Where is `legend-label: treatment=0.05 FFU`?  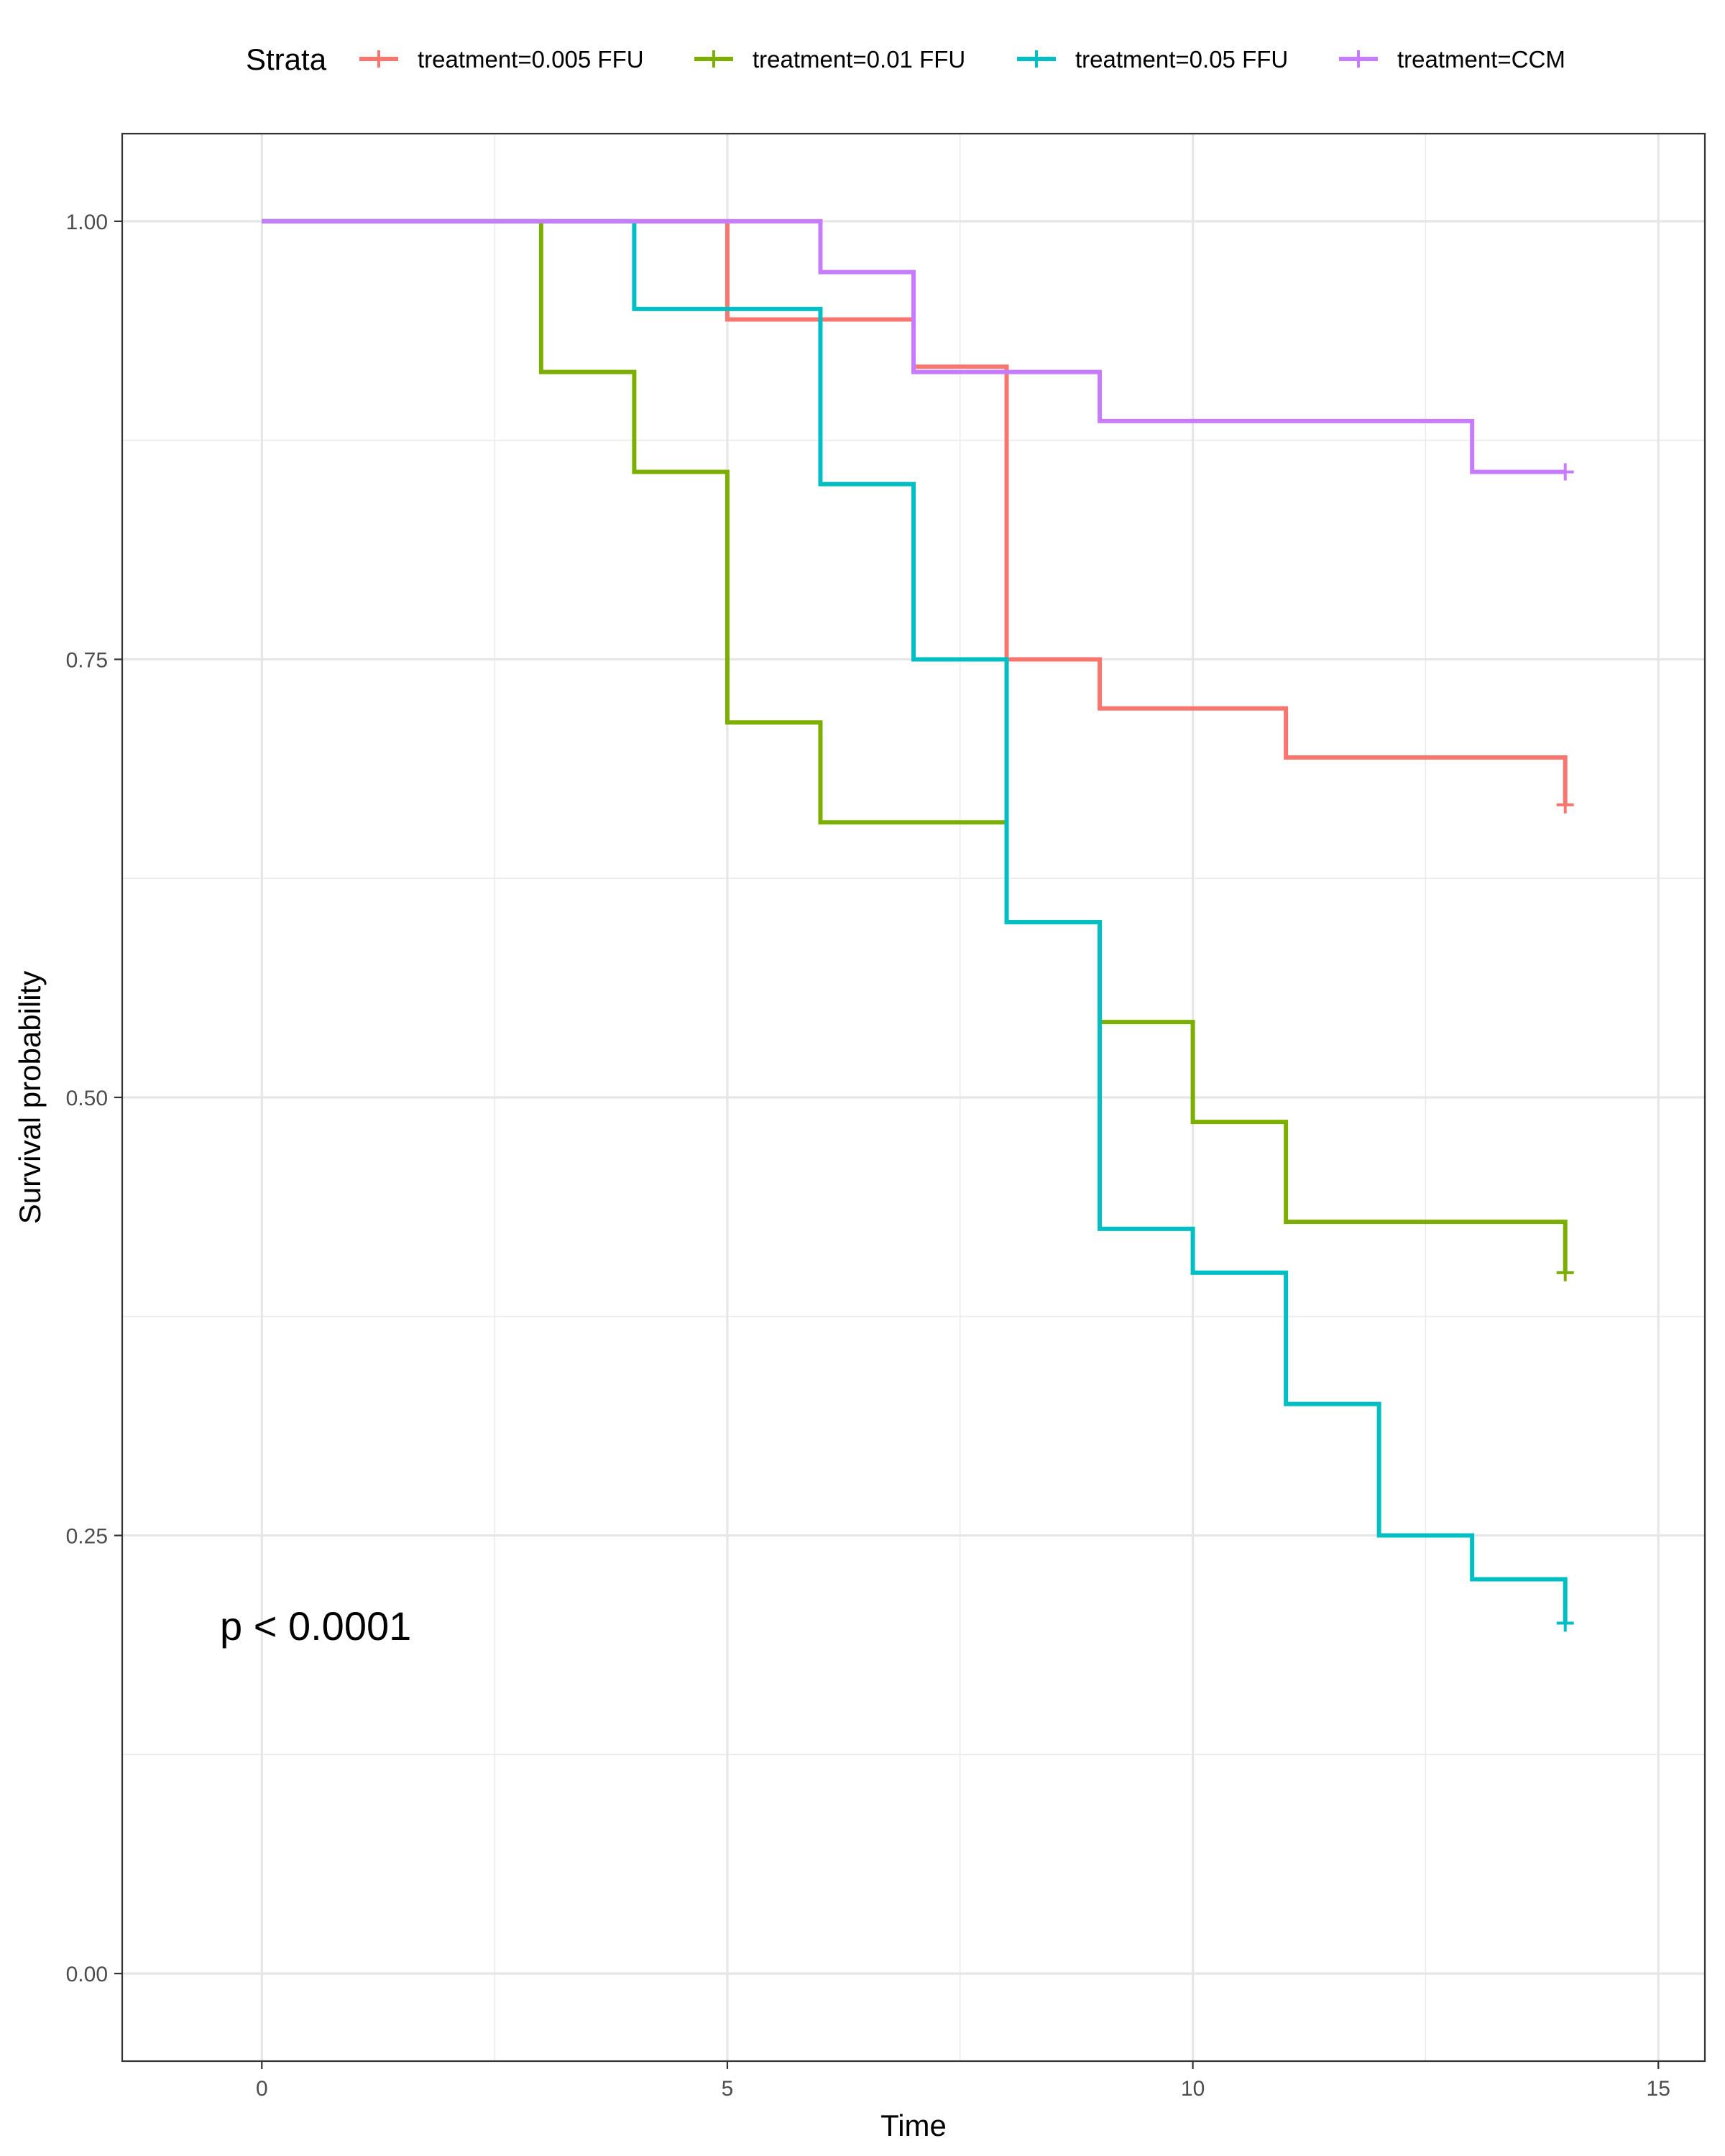 legend-label: treatment=0.05 FFU is located at coordinates (1181, 59).